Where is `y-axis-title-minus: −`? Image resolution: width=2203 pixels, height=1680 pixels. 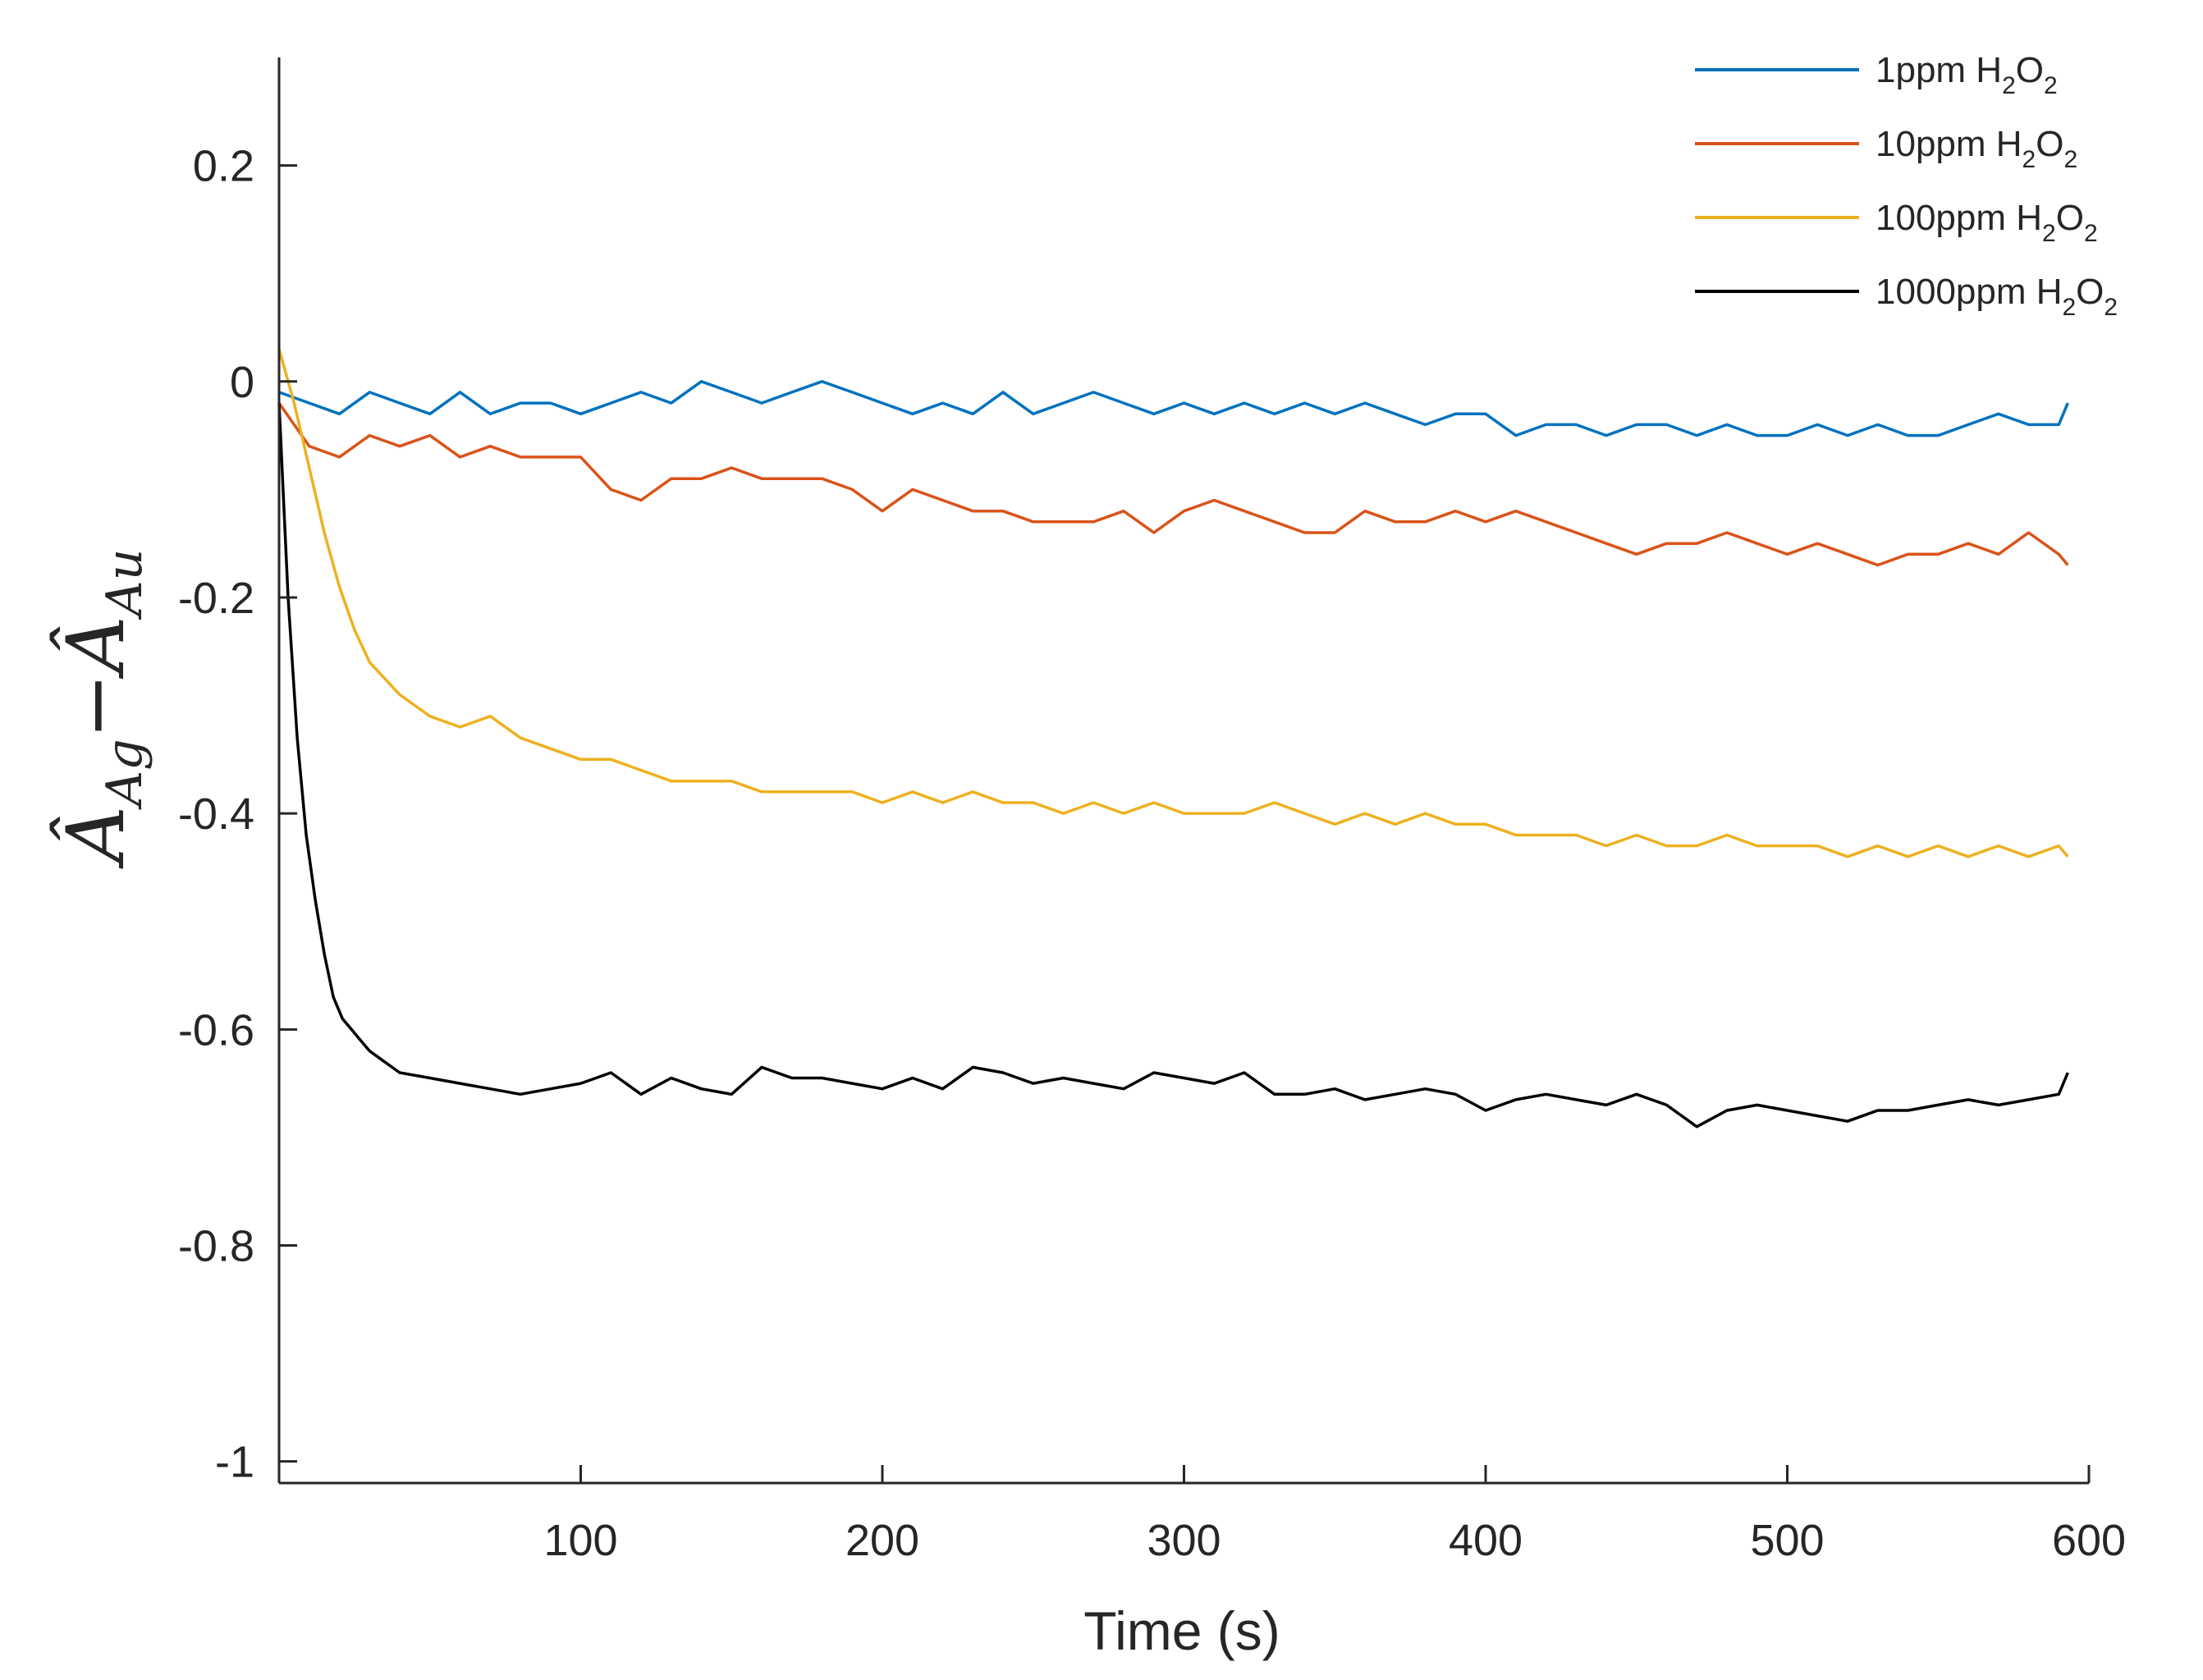
y-axis-title-minus: − is located at coordinates (96, 706).